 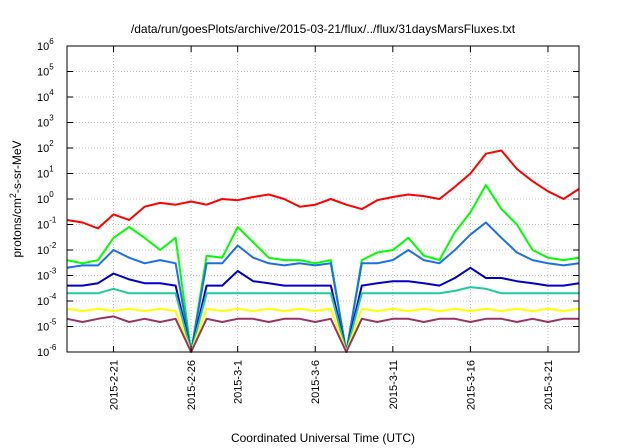 What do you see at coordinates (51, 169) in the screenshot?
I see `y-tick-label-exp: 1` at bounding box center [51, 169].